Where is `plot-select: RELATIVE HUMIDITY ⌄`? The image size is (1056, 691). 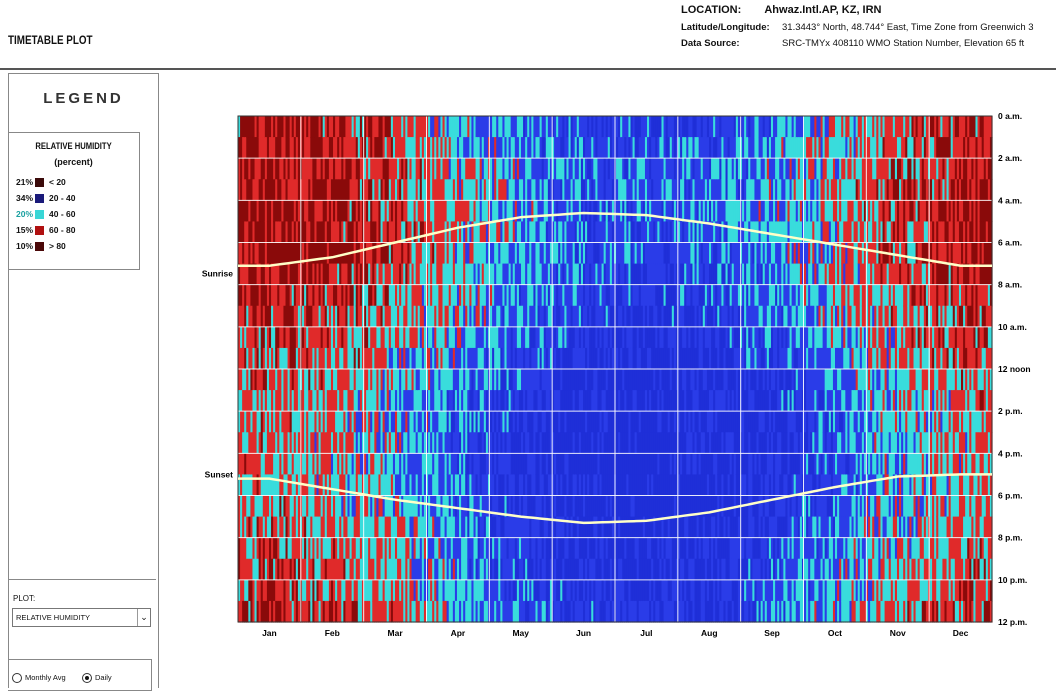
plot-select: RELATIVE HUMIDITY ⌄ is located at coordinates (81, 617).